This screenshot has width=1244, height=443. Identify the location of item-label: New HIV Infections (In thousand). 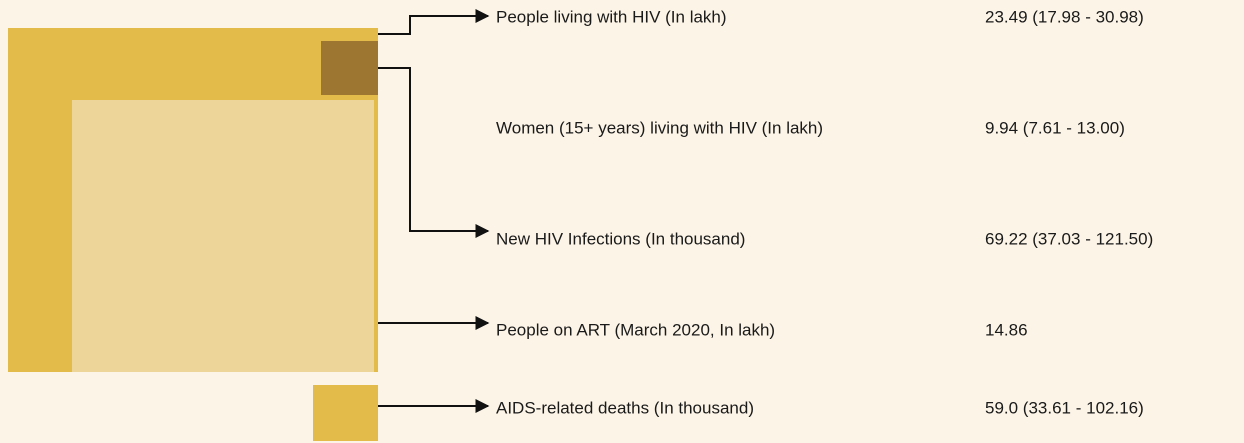
(620, 238).